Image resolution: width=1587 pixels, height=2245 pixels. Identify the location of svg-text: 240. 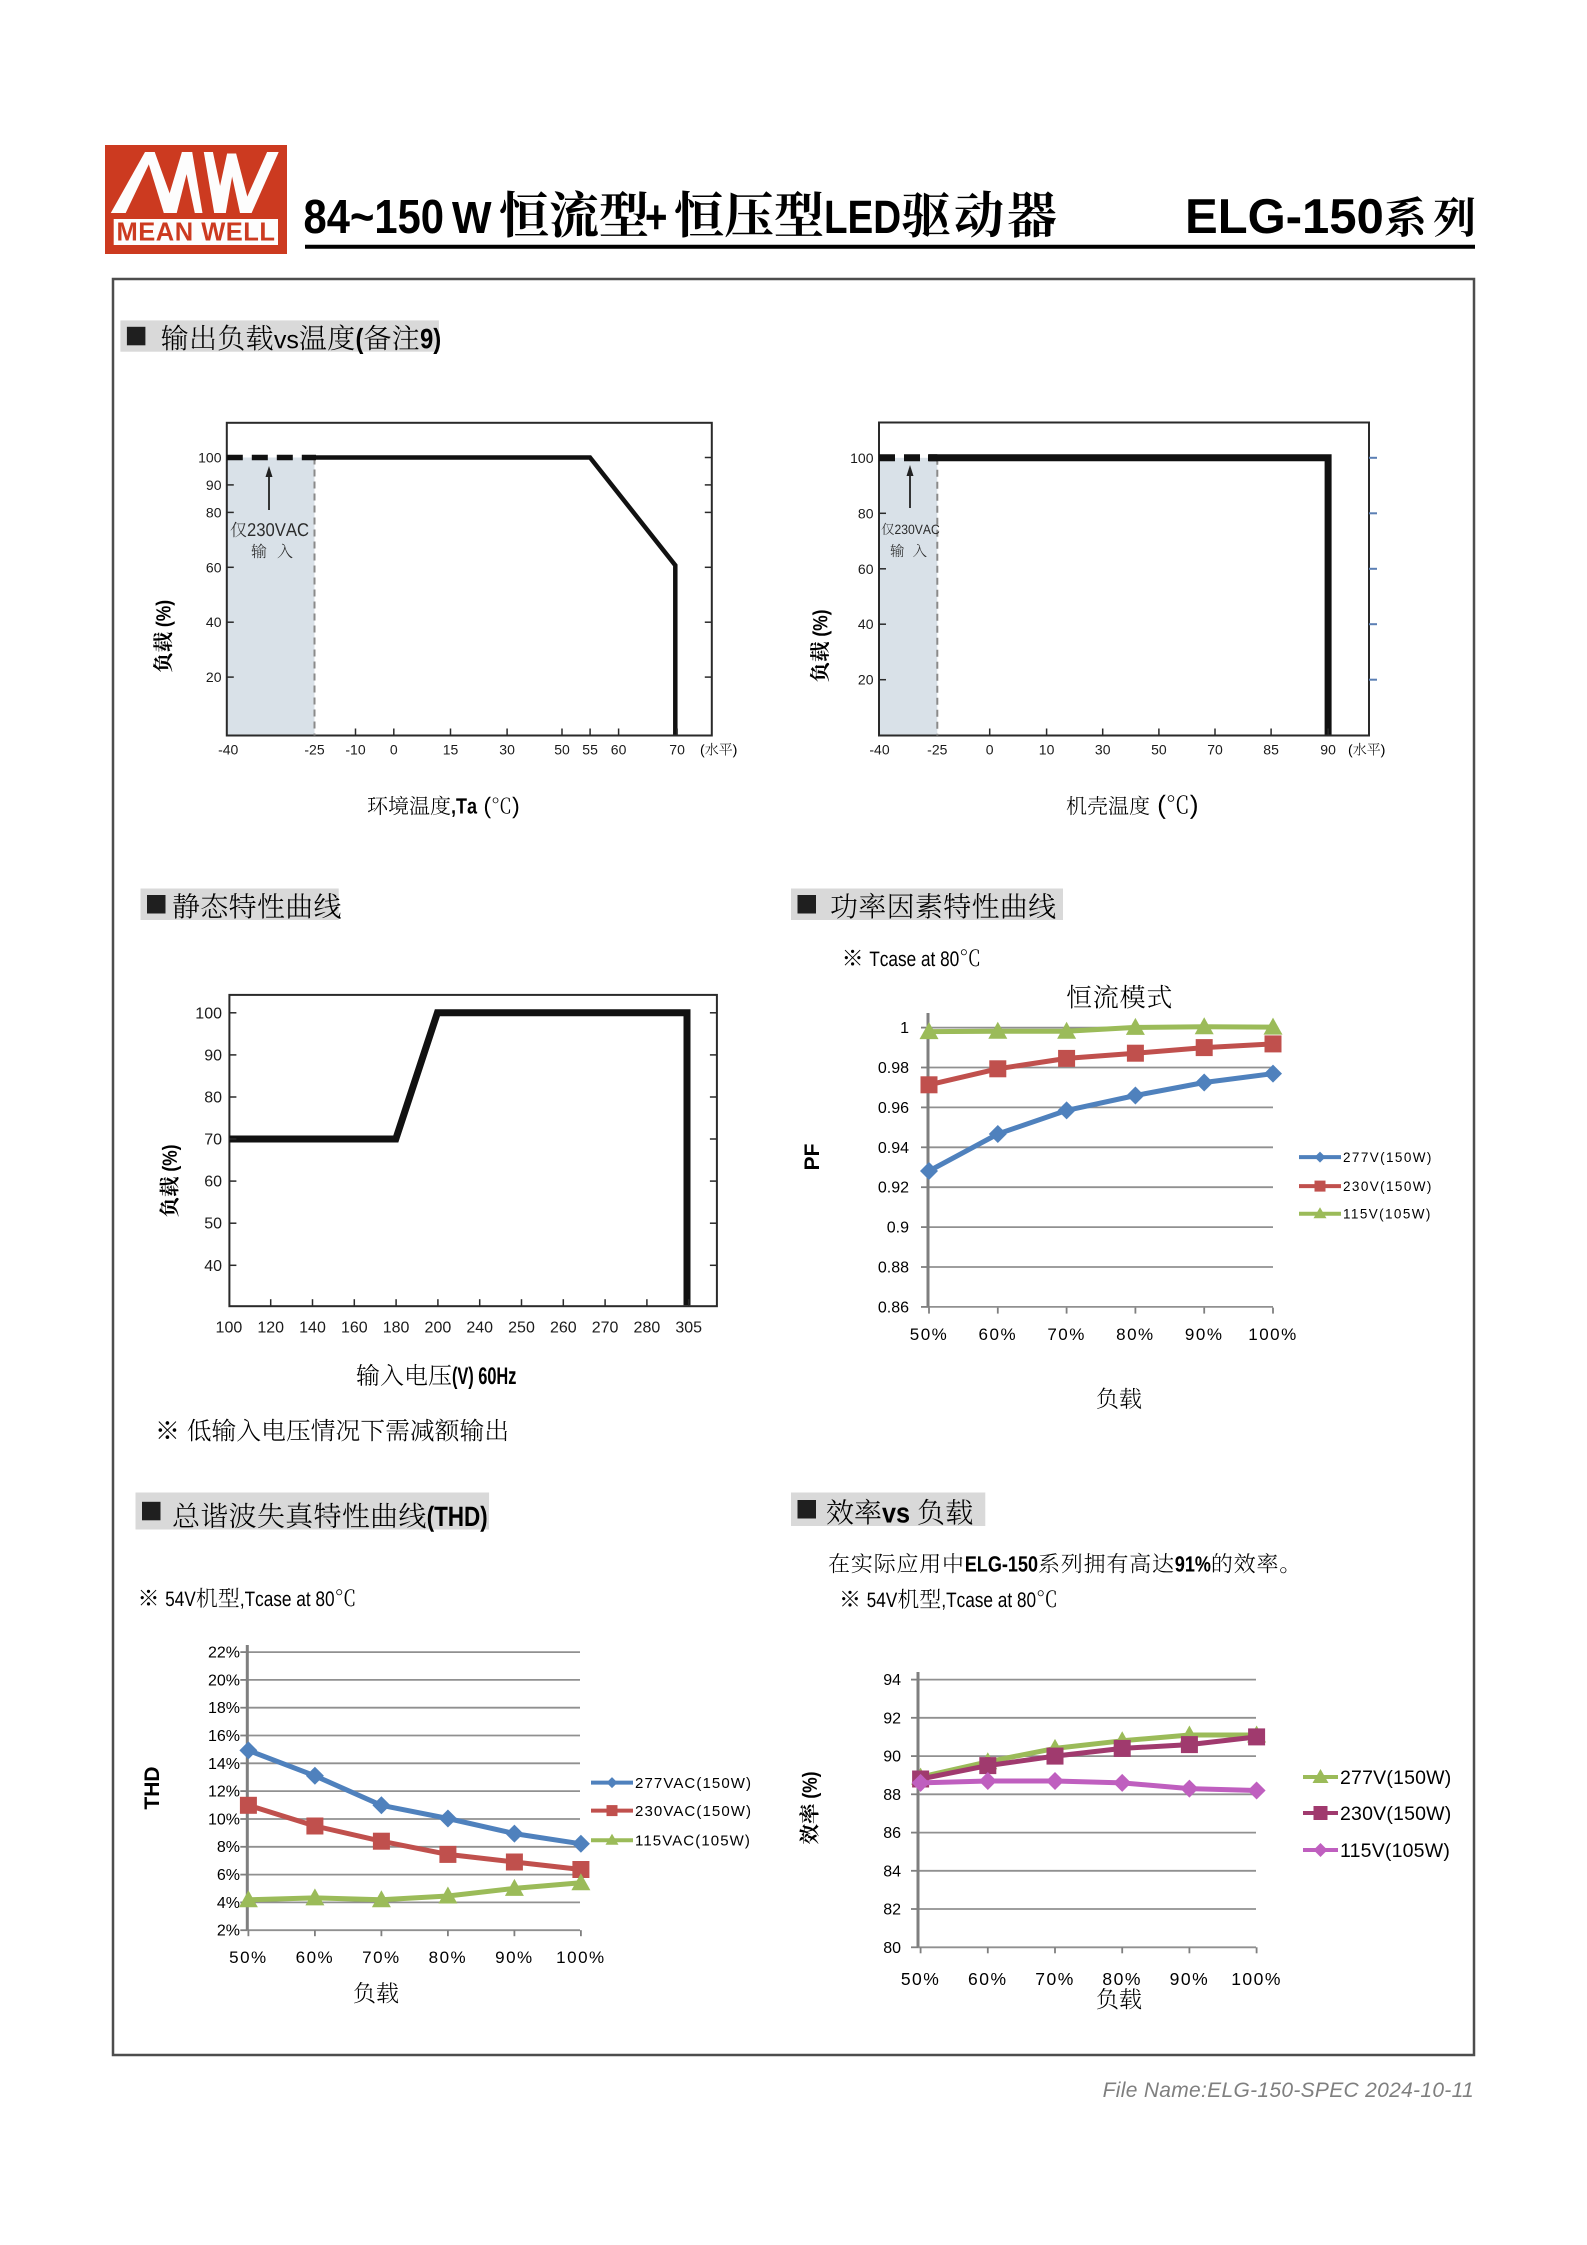
(479, 1328).